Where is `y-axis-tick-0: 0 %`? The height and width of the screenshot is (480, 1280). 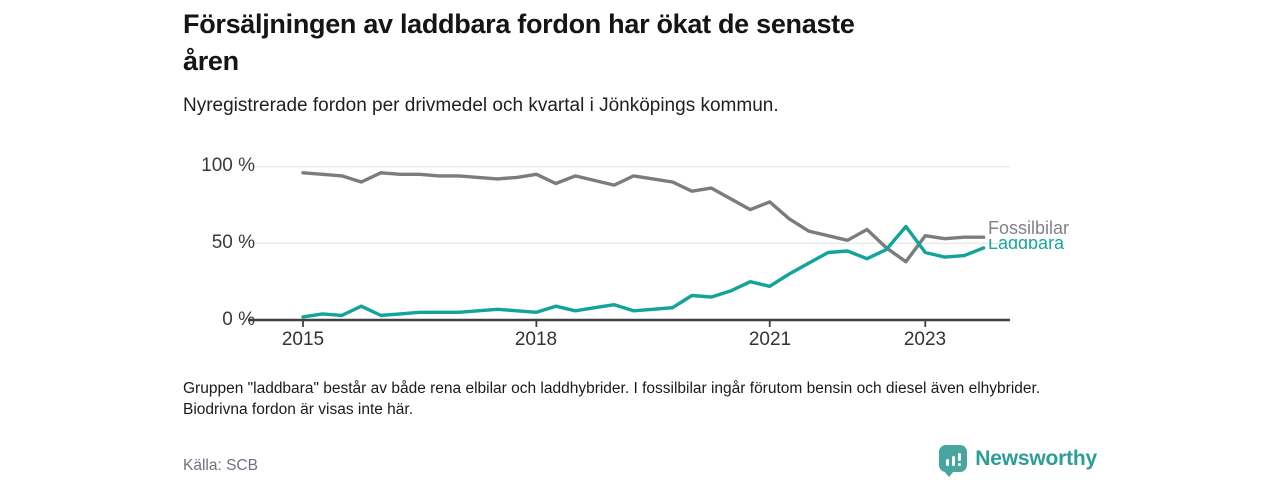
y-axis-tick-0: 0 % is located at coordinates (238, 319).